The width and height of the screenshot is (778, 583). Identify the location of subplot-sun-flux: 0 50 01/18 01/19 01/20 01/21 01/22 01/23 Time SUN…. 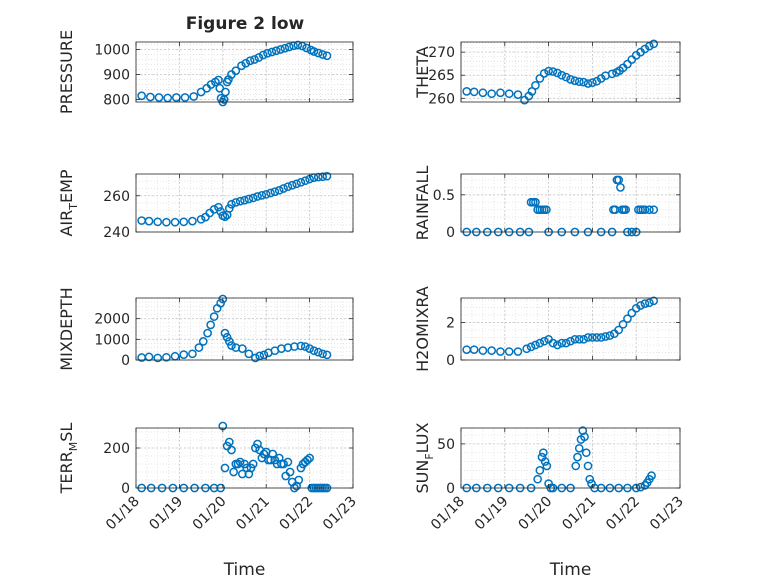
(550, 501).